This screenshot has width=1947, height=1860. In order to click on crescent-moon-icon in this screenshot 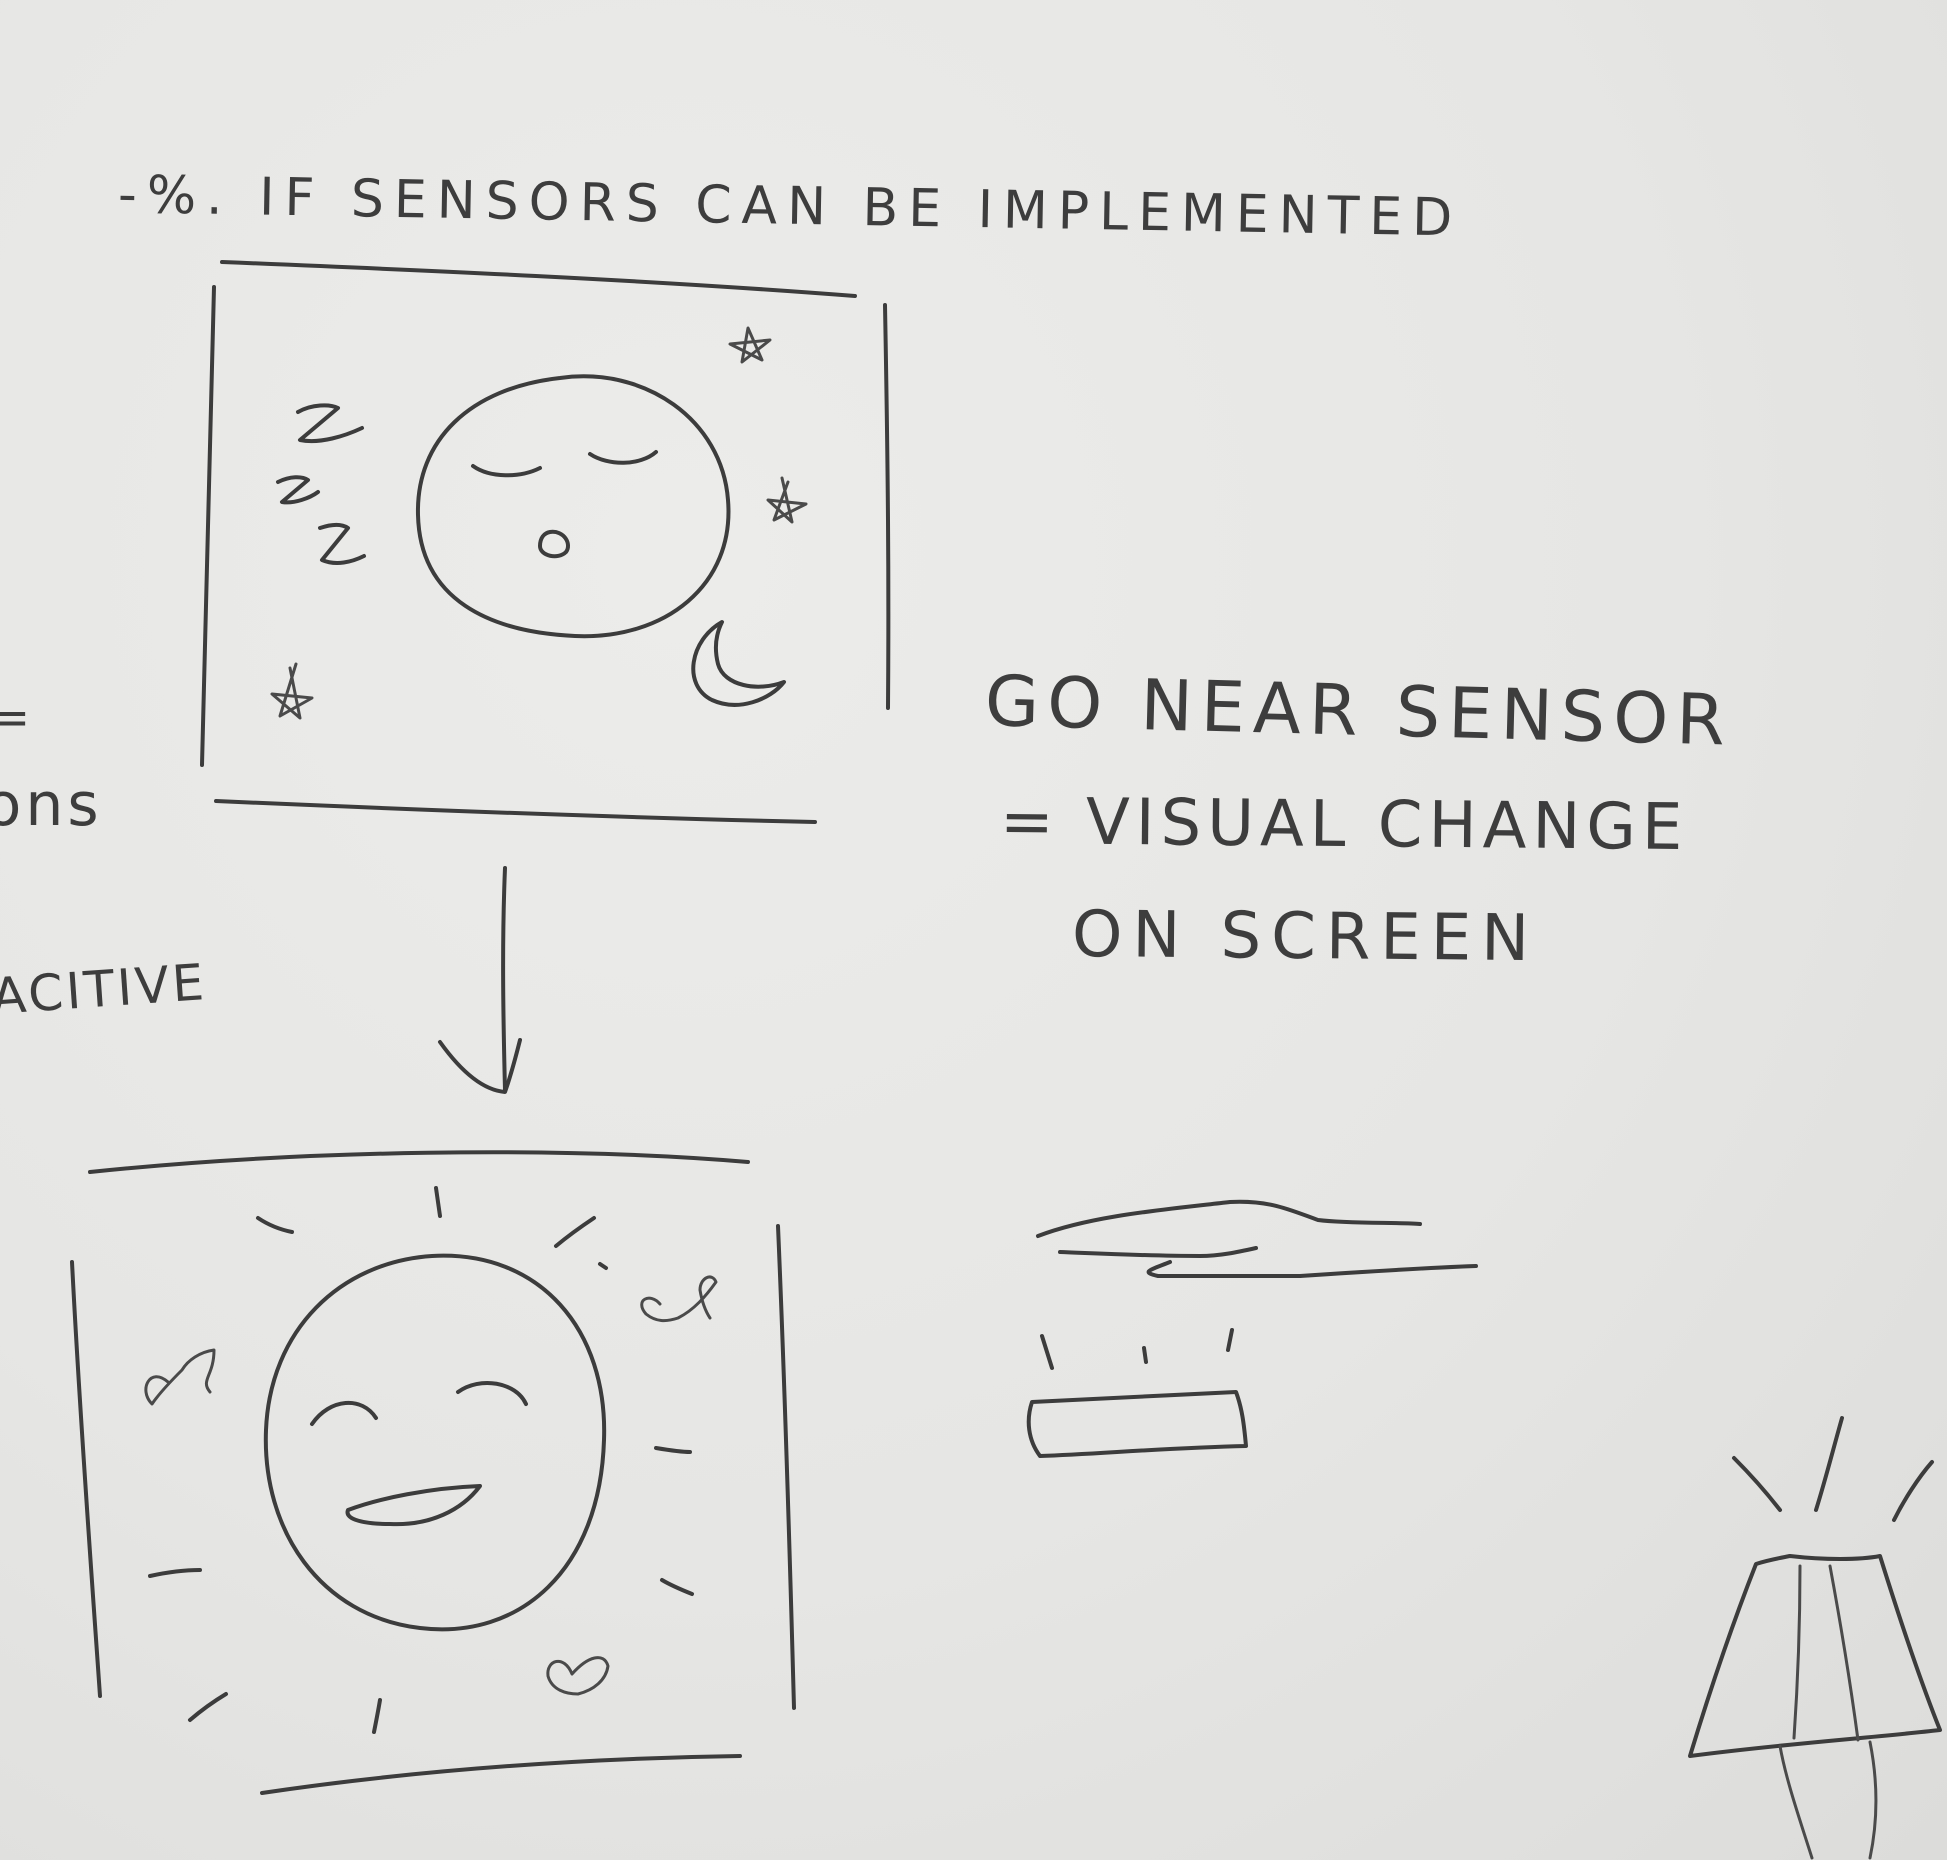, I will do `click(738, 663)`.